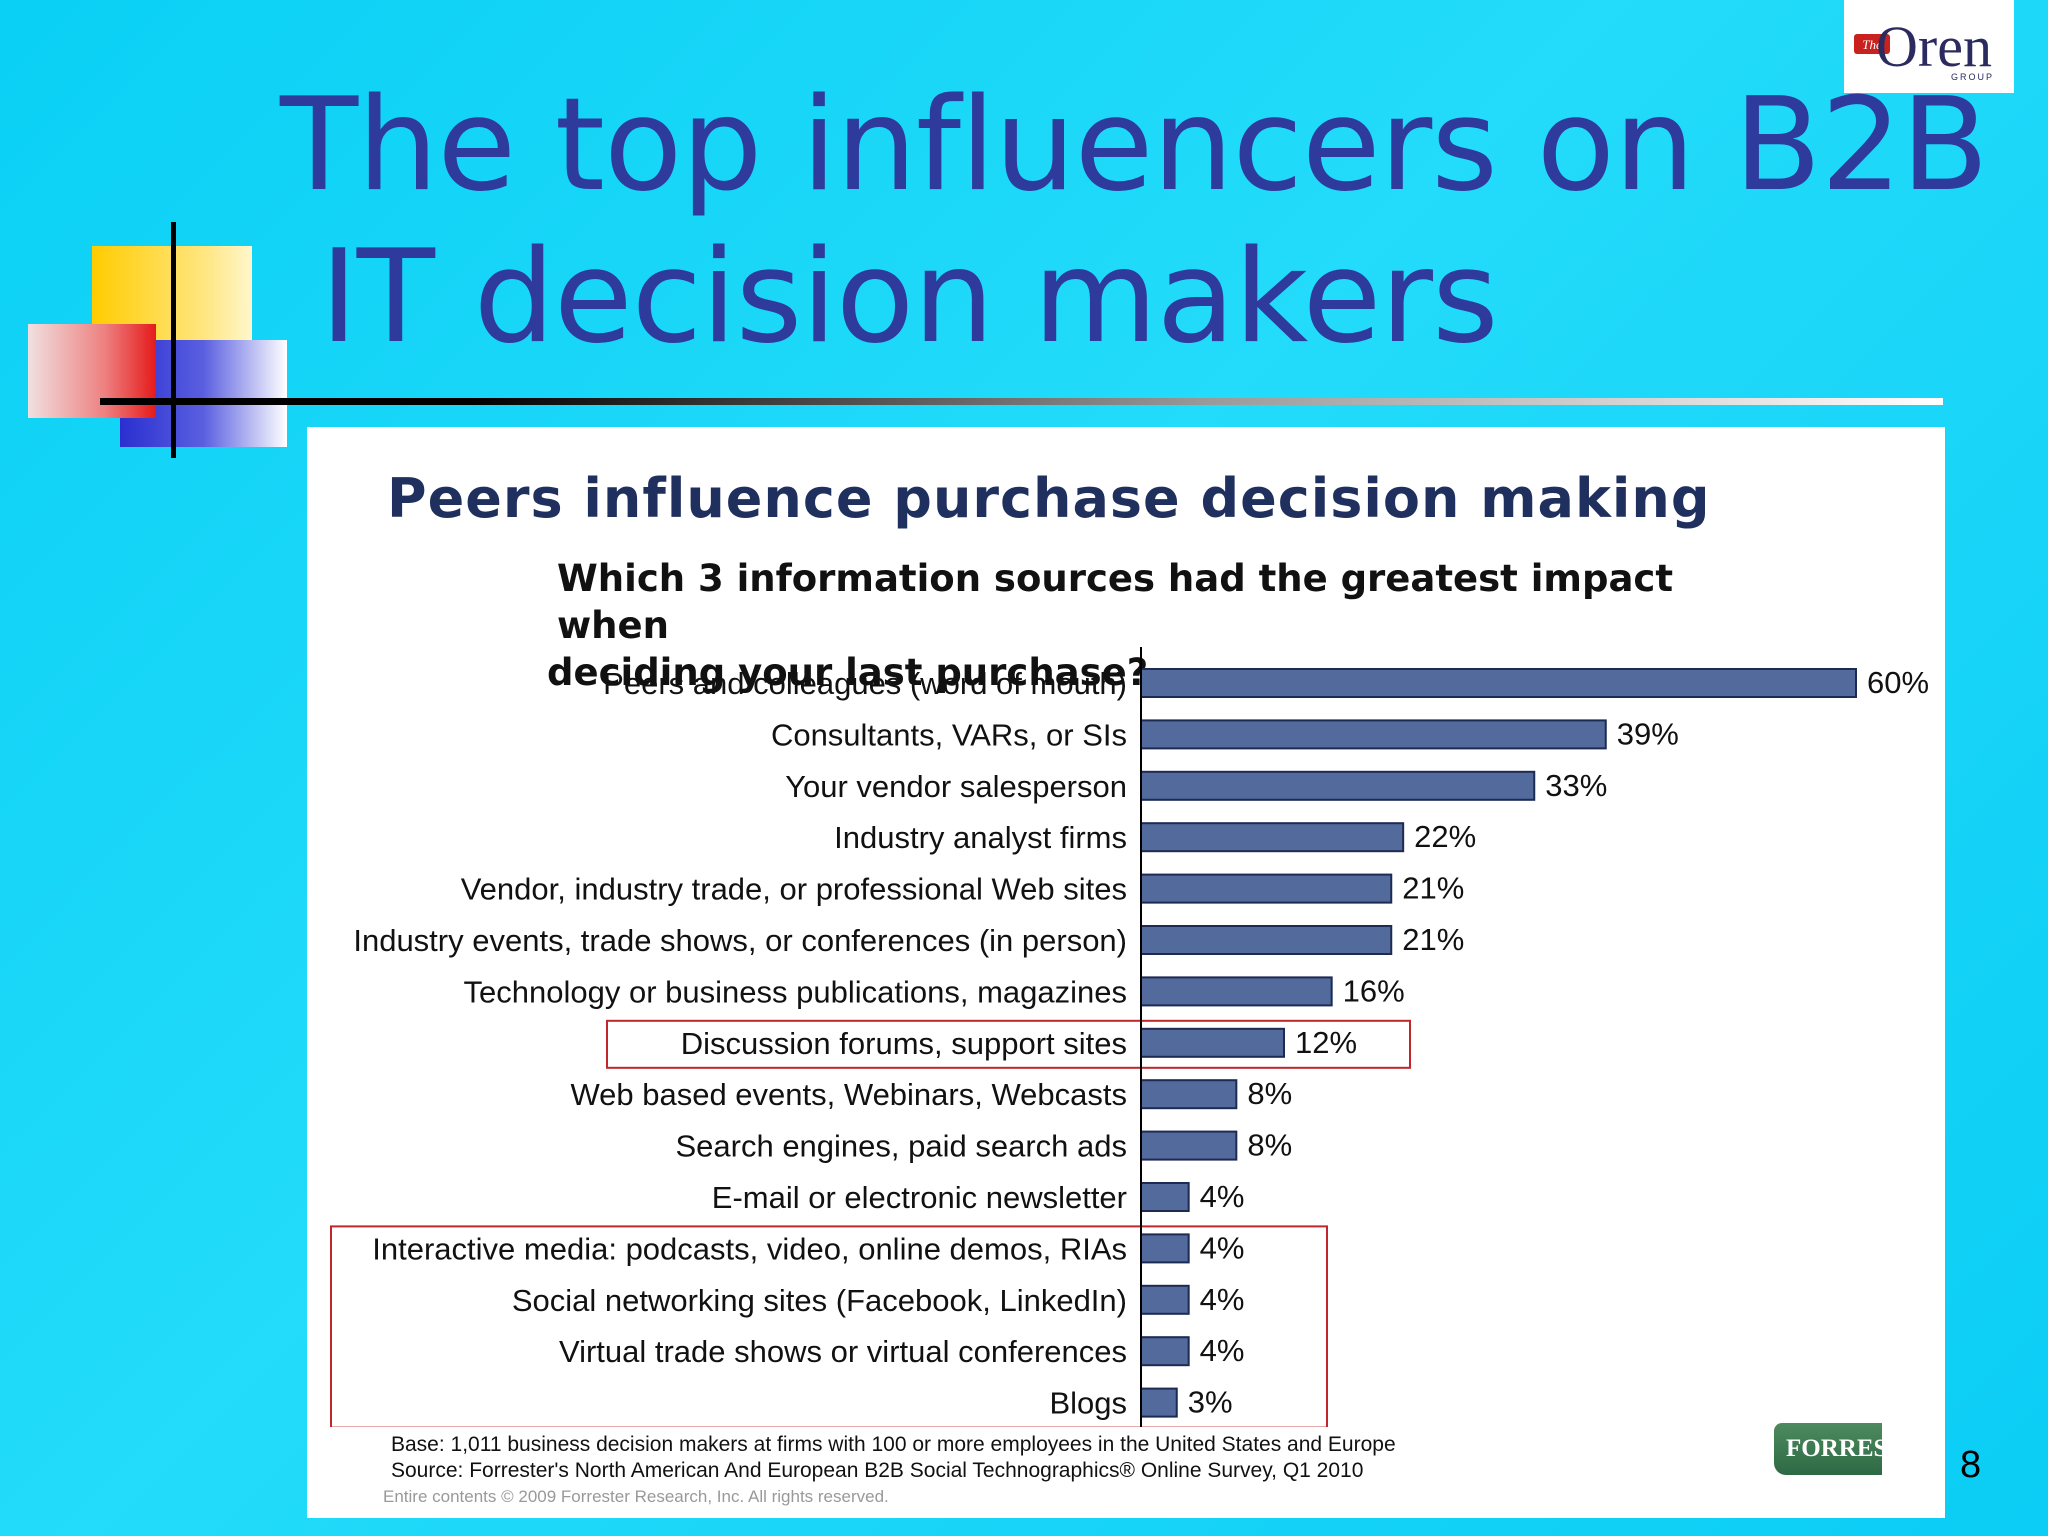 This screenshot has height=1536, width=2048. I want to click on forrester-logo-text: FORRESTER, so click(1834, 1448).